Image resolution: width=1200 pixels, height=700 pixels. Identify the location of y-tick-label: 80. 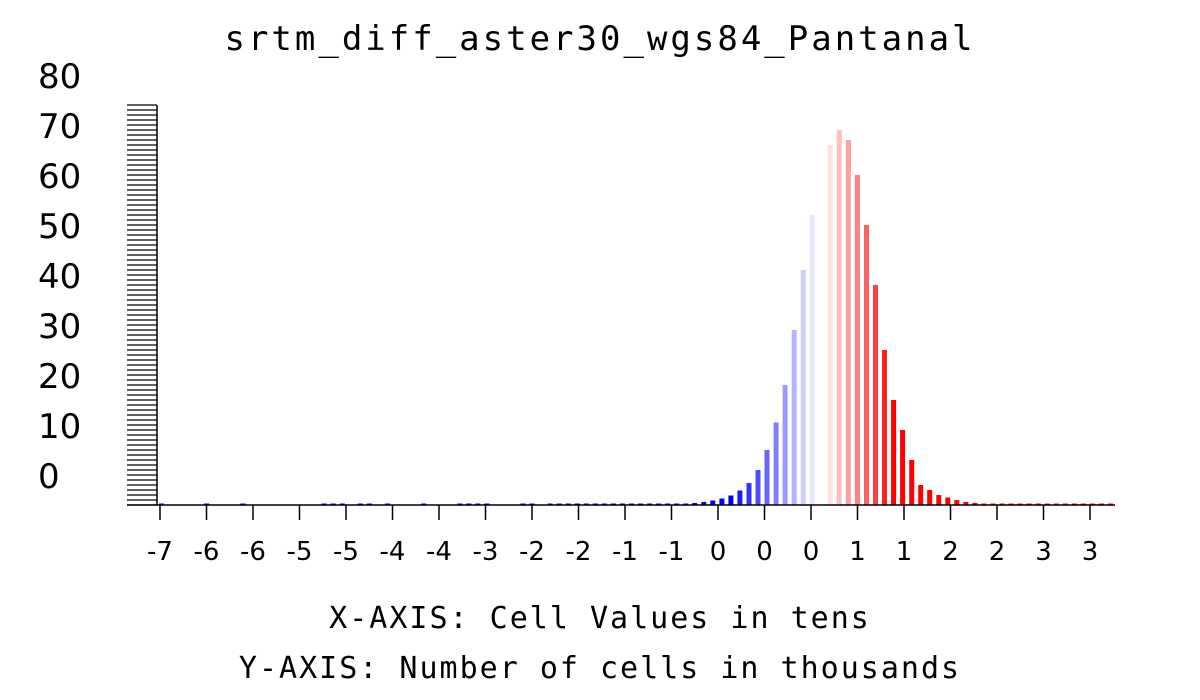
(59, 77).